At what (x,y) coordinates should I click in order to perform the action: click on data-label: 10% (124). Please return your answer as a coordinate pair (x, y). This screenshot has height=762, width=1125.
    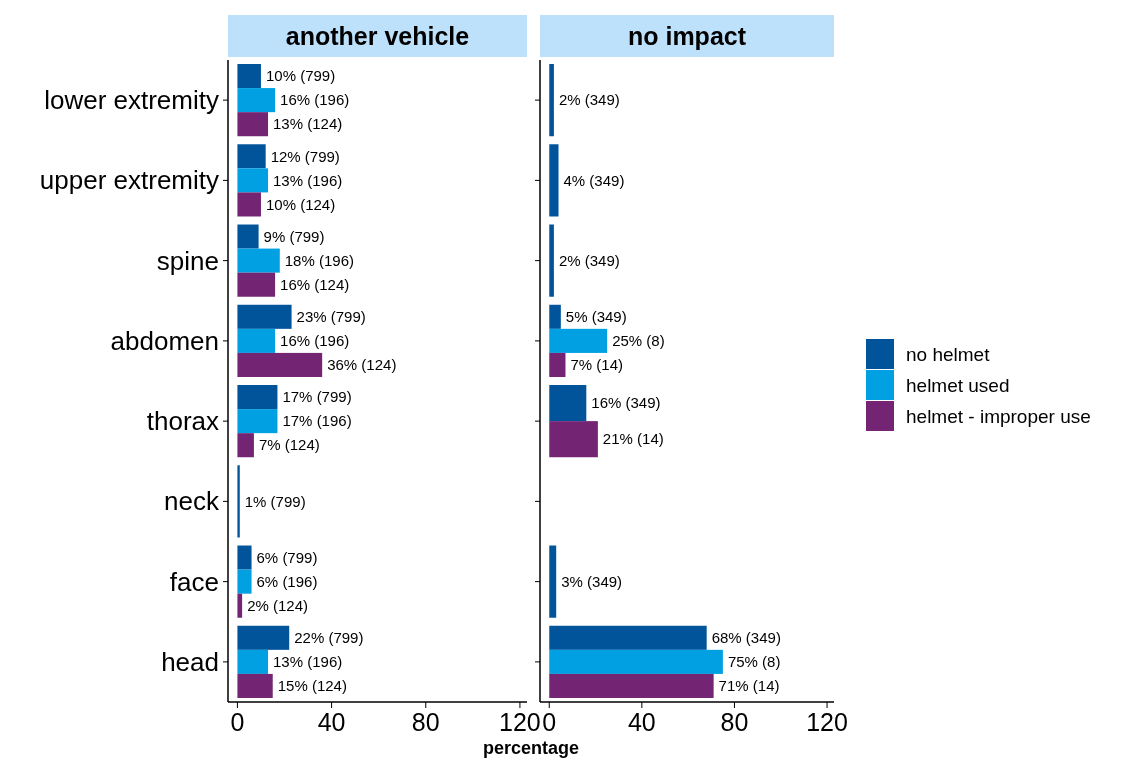
    Looking at the image, I should click on (300, 204).